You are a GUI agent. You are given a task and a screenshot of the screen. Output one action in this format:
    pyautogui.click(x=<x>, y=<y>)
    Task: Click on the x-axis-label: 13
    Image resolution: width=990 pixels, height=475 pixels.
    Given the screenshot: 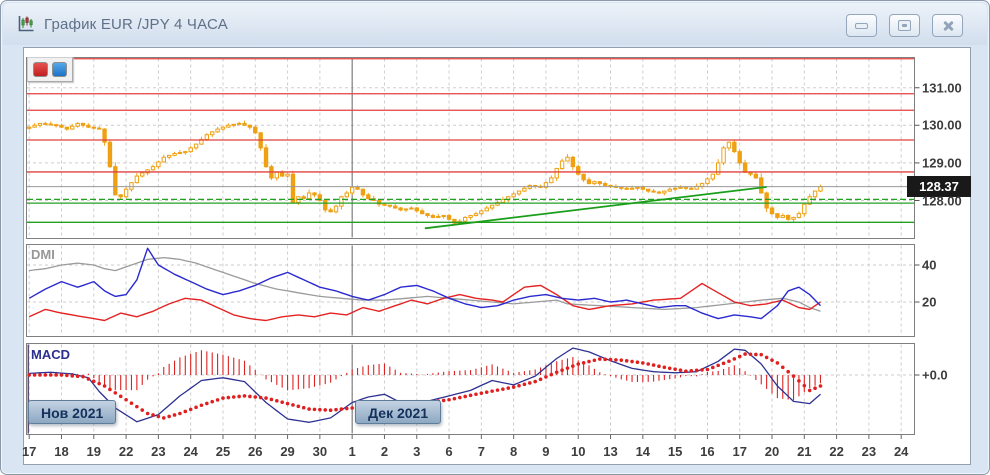 What is the action you would take?
    pyautogui.click(x=610, y=451)
    